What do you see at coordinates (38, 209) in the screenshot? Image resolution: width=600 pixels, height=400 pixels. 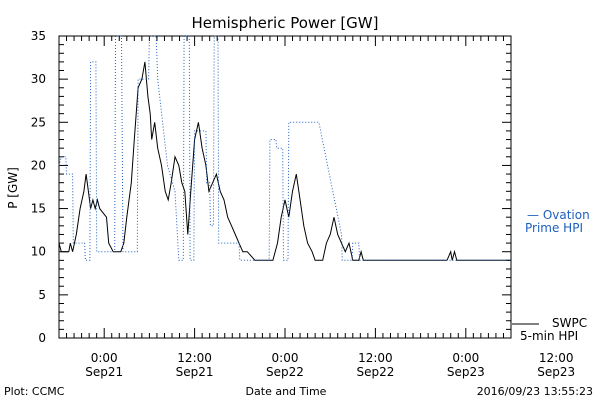 I see `y-tick-label: 15` at bounding box center [38, 209].